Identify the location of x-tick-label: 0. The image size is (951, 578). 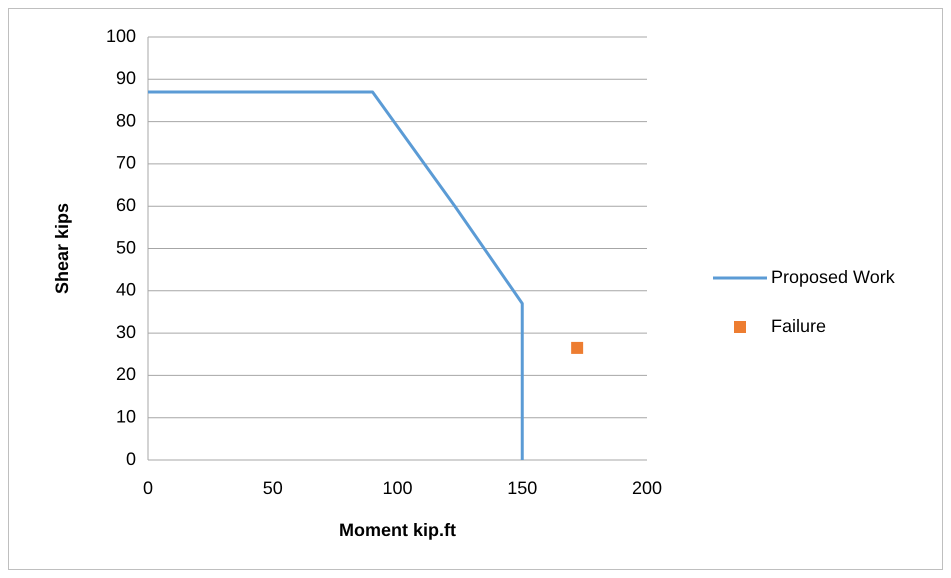
(148, 488).